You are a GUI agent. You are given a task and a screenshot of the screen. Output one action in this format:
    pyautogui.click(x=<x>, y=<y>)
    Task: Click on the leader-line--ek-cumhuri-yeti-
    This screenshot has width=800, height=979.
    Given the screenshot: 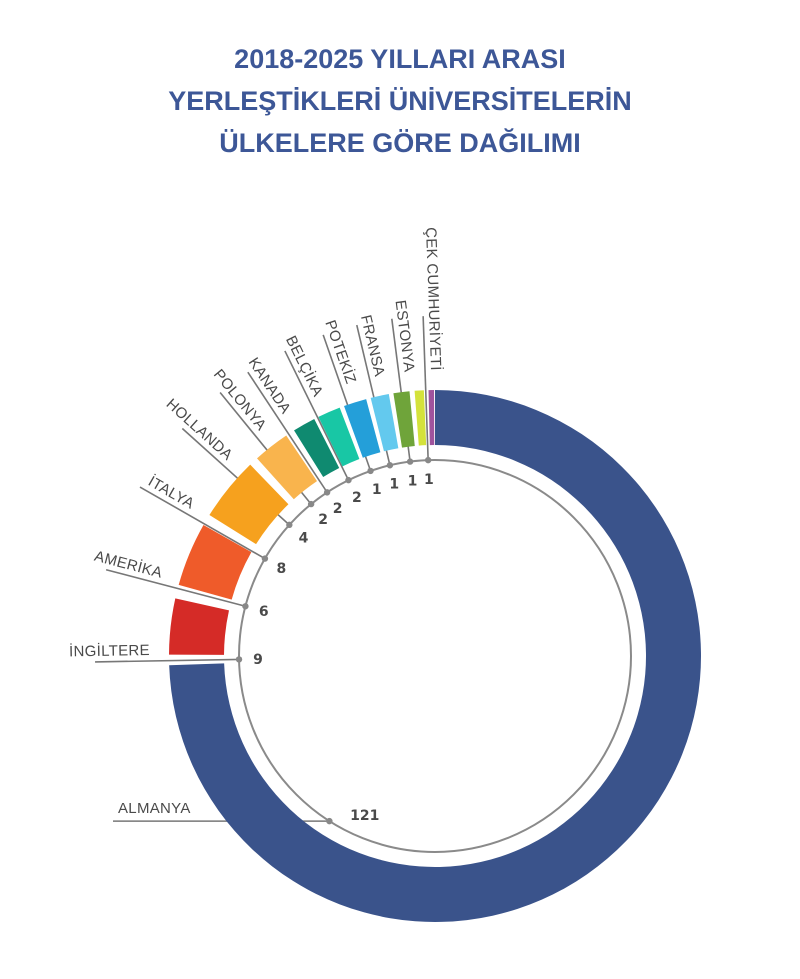 What is the action you would take?
    pyautogui.click(x=425, y=388)
    